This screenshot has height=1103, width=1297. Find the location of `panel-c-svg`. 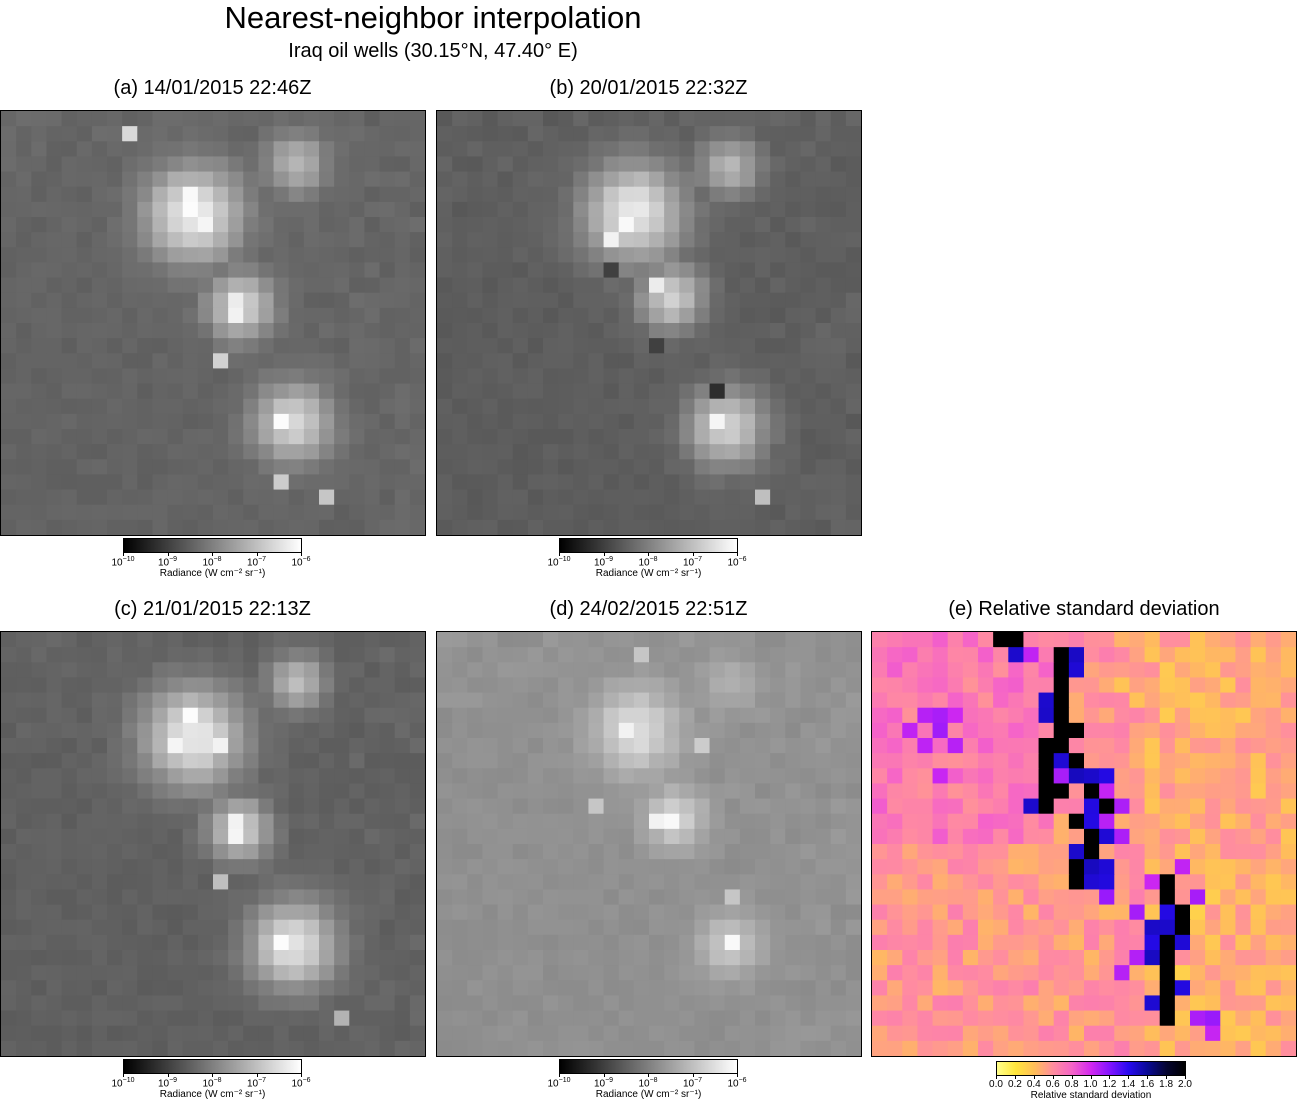

panel-c-svg is located at coordinates (213, 844).